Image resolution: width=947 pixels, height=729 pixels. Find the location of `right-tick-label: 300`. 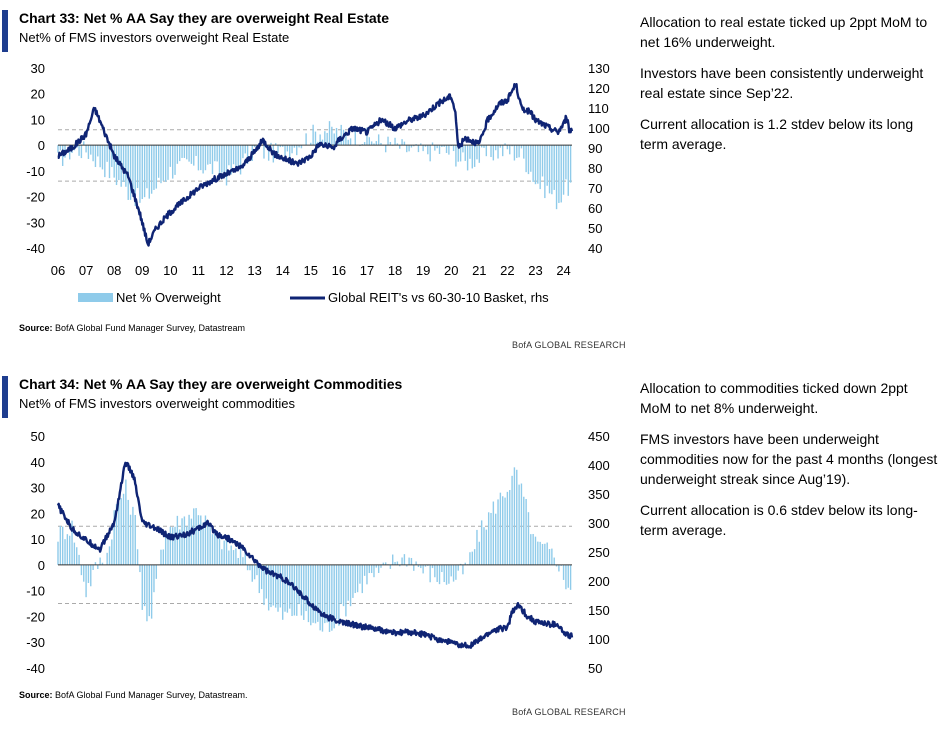

right-tick-label: 300 is located at coordinates (599, 523).